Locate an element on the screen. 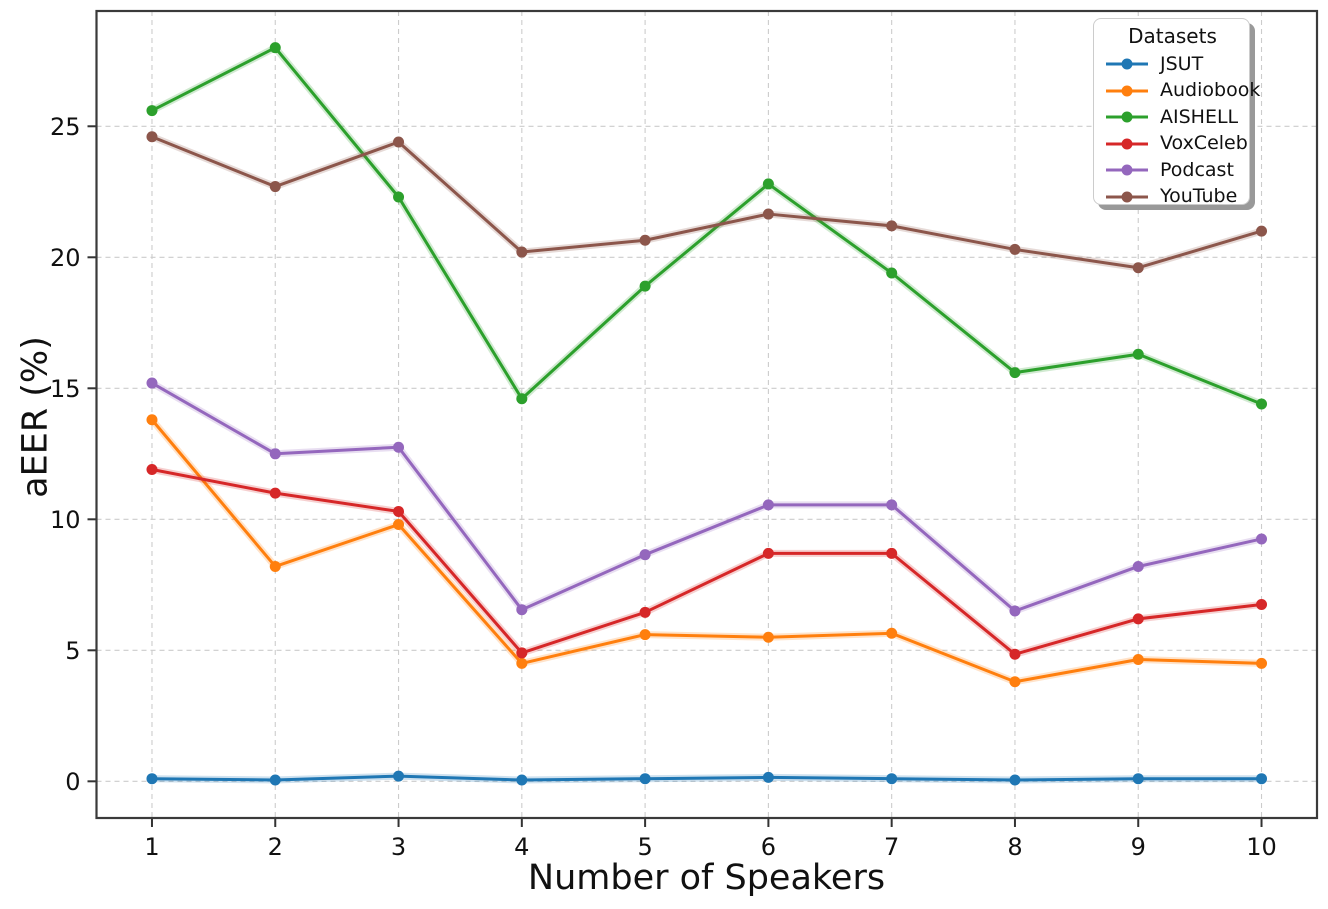 This screenshot has width=1328, height=909. legend-item-youtube: YouTube is located at coordinates (1172, 197).